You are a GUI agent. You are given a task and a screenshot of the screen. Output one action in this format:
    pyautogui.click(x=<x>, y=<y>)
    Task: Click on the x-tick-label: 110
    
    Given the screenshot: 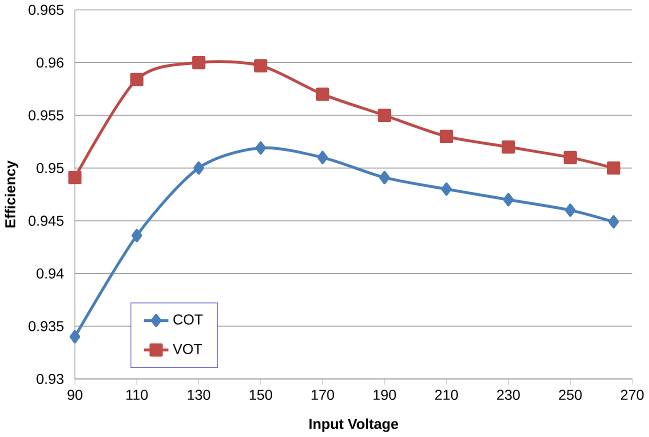 What is the action you would take?
    pyautogui.click(x=137, y=395)
    